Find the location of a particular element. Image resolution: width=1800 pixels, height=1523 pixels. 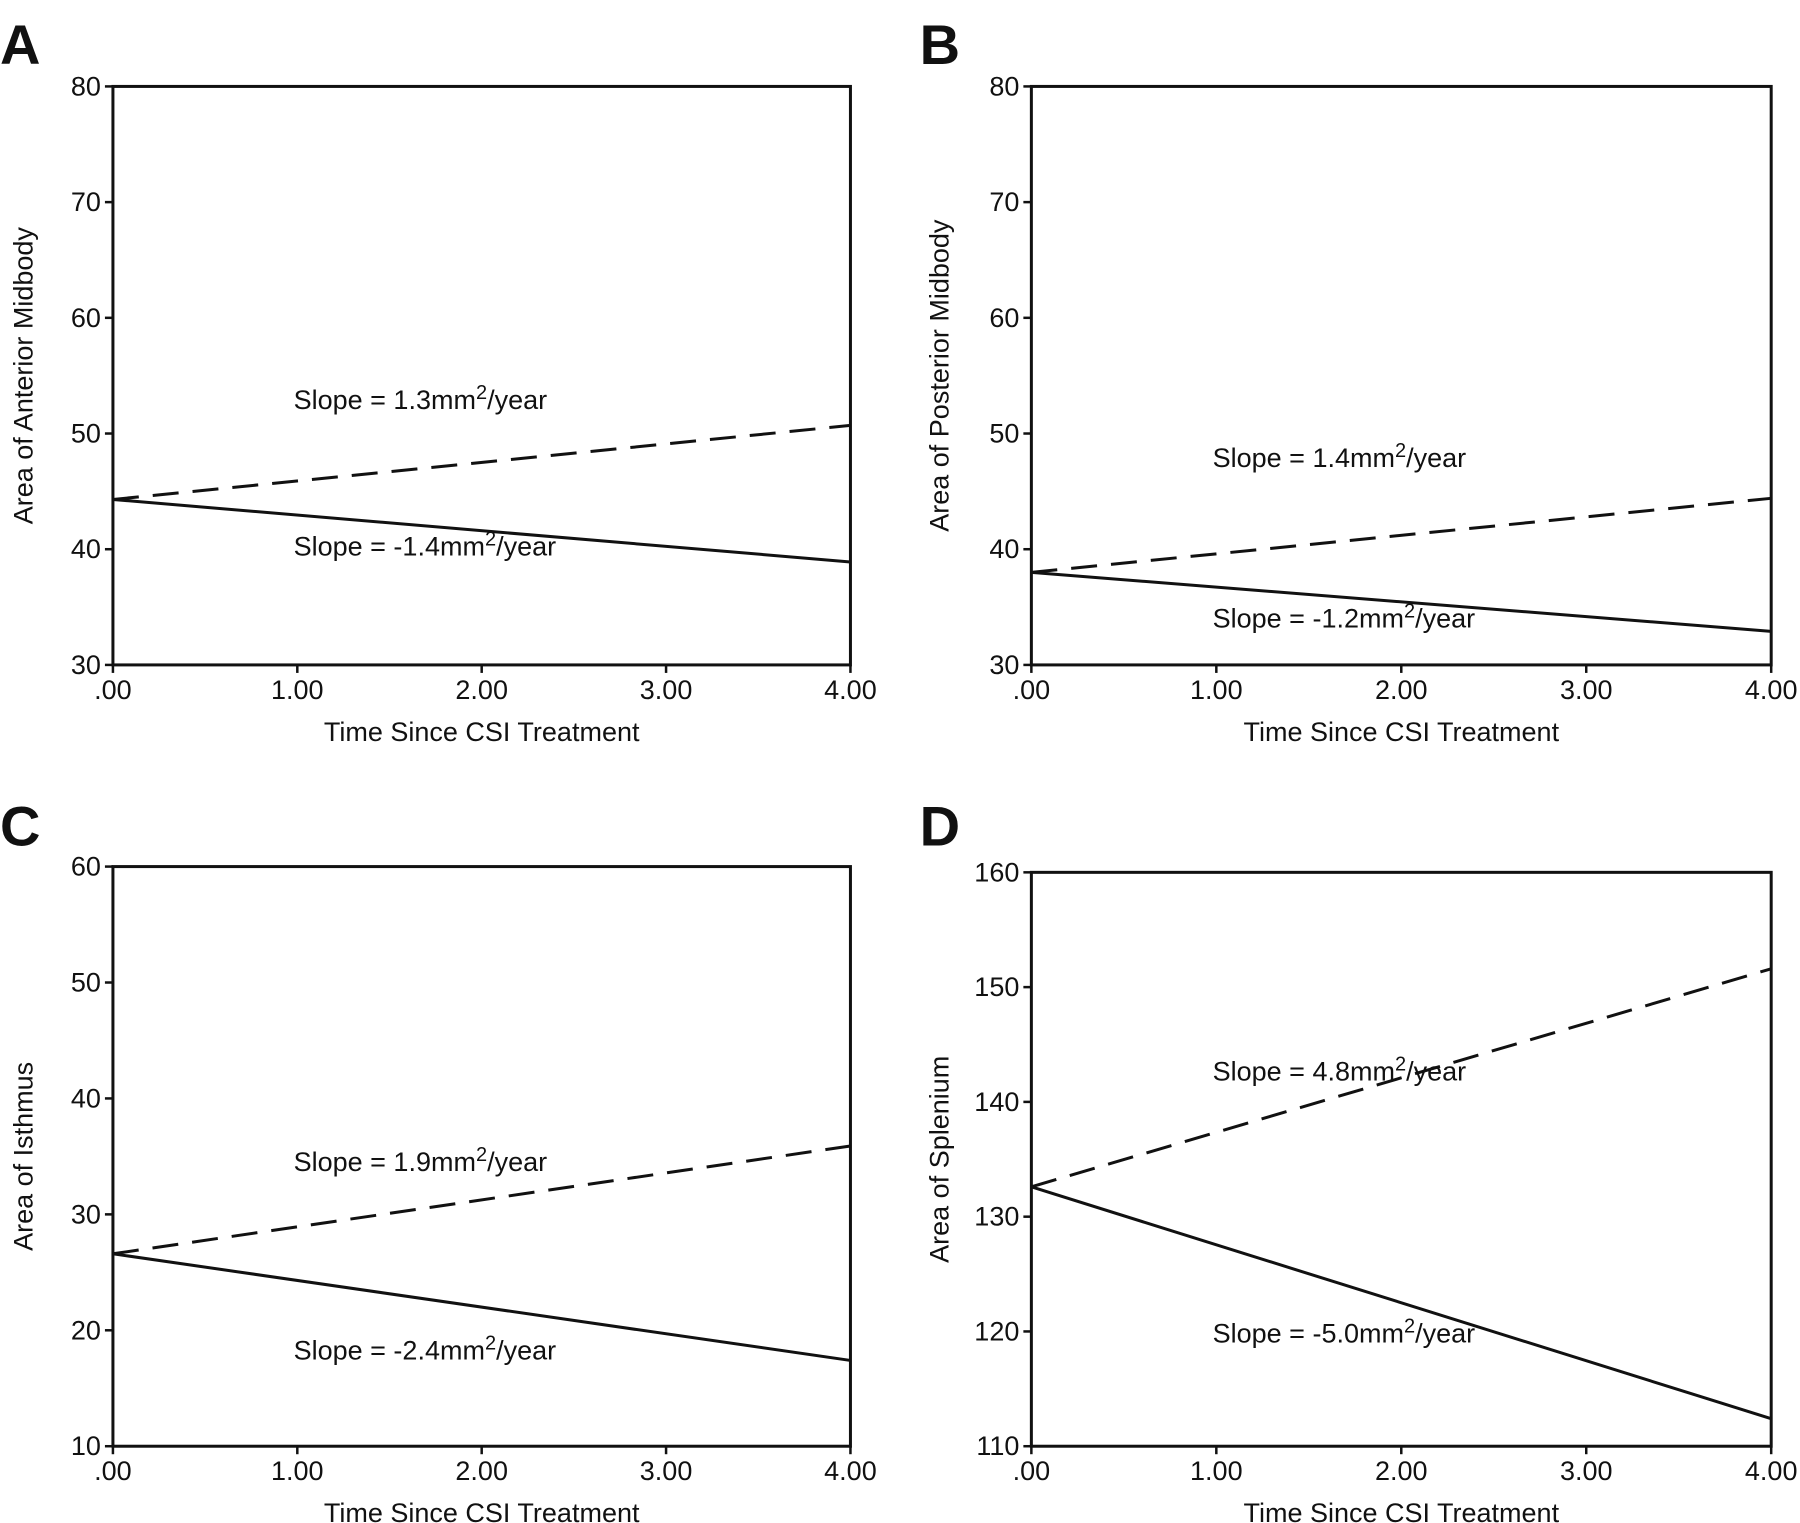

y-tick-label: 160 is located at coordinates (996, 872).